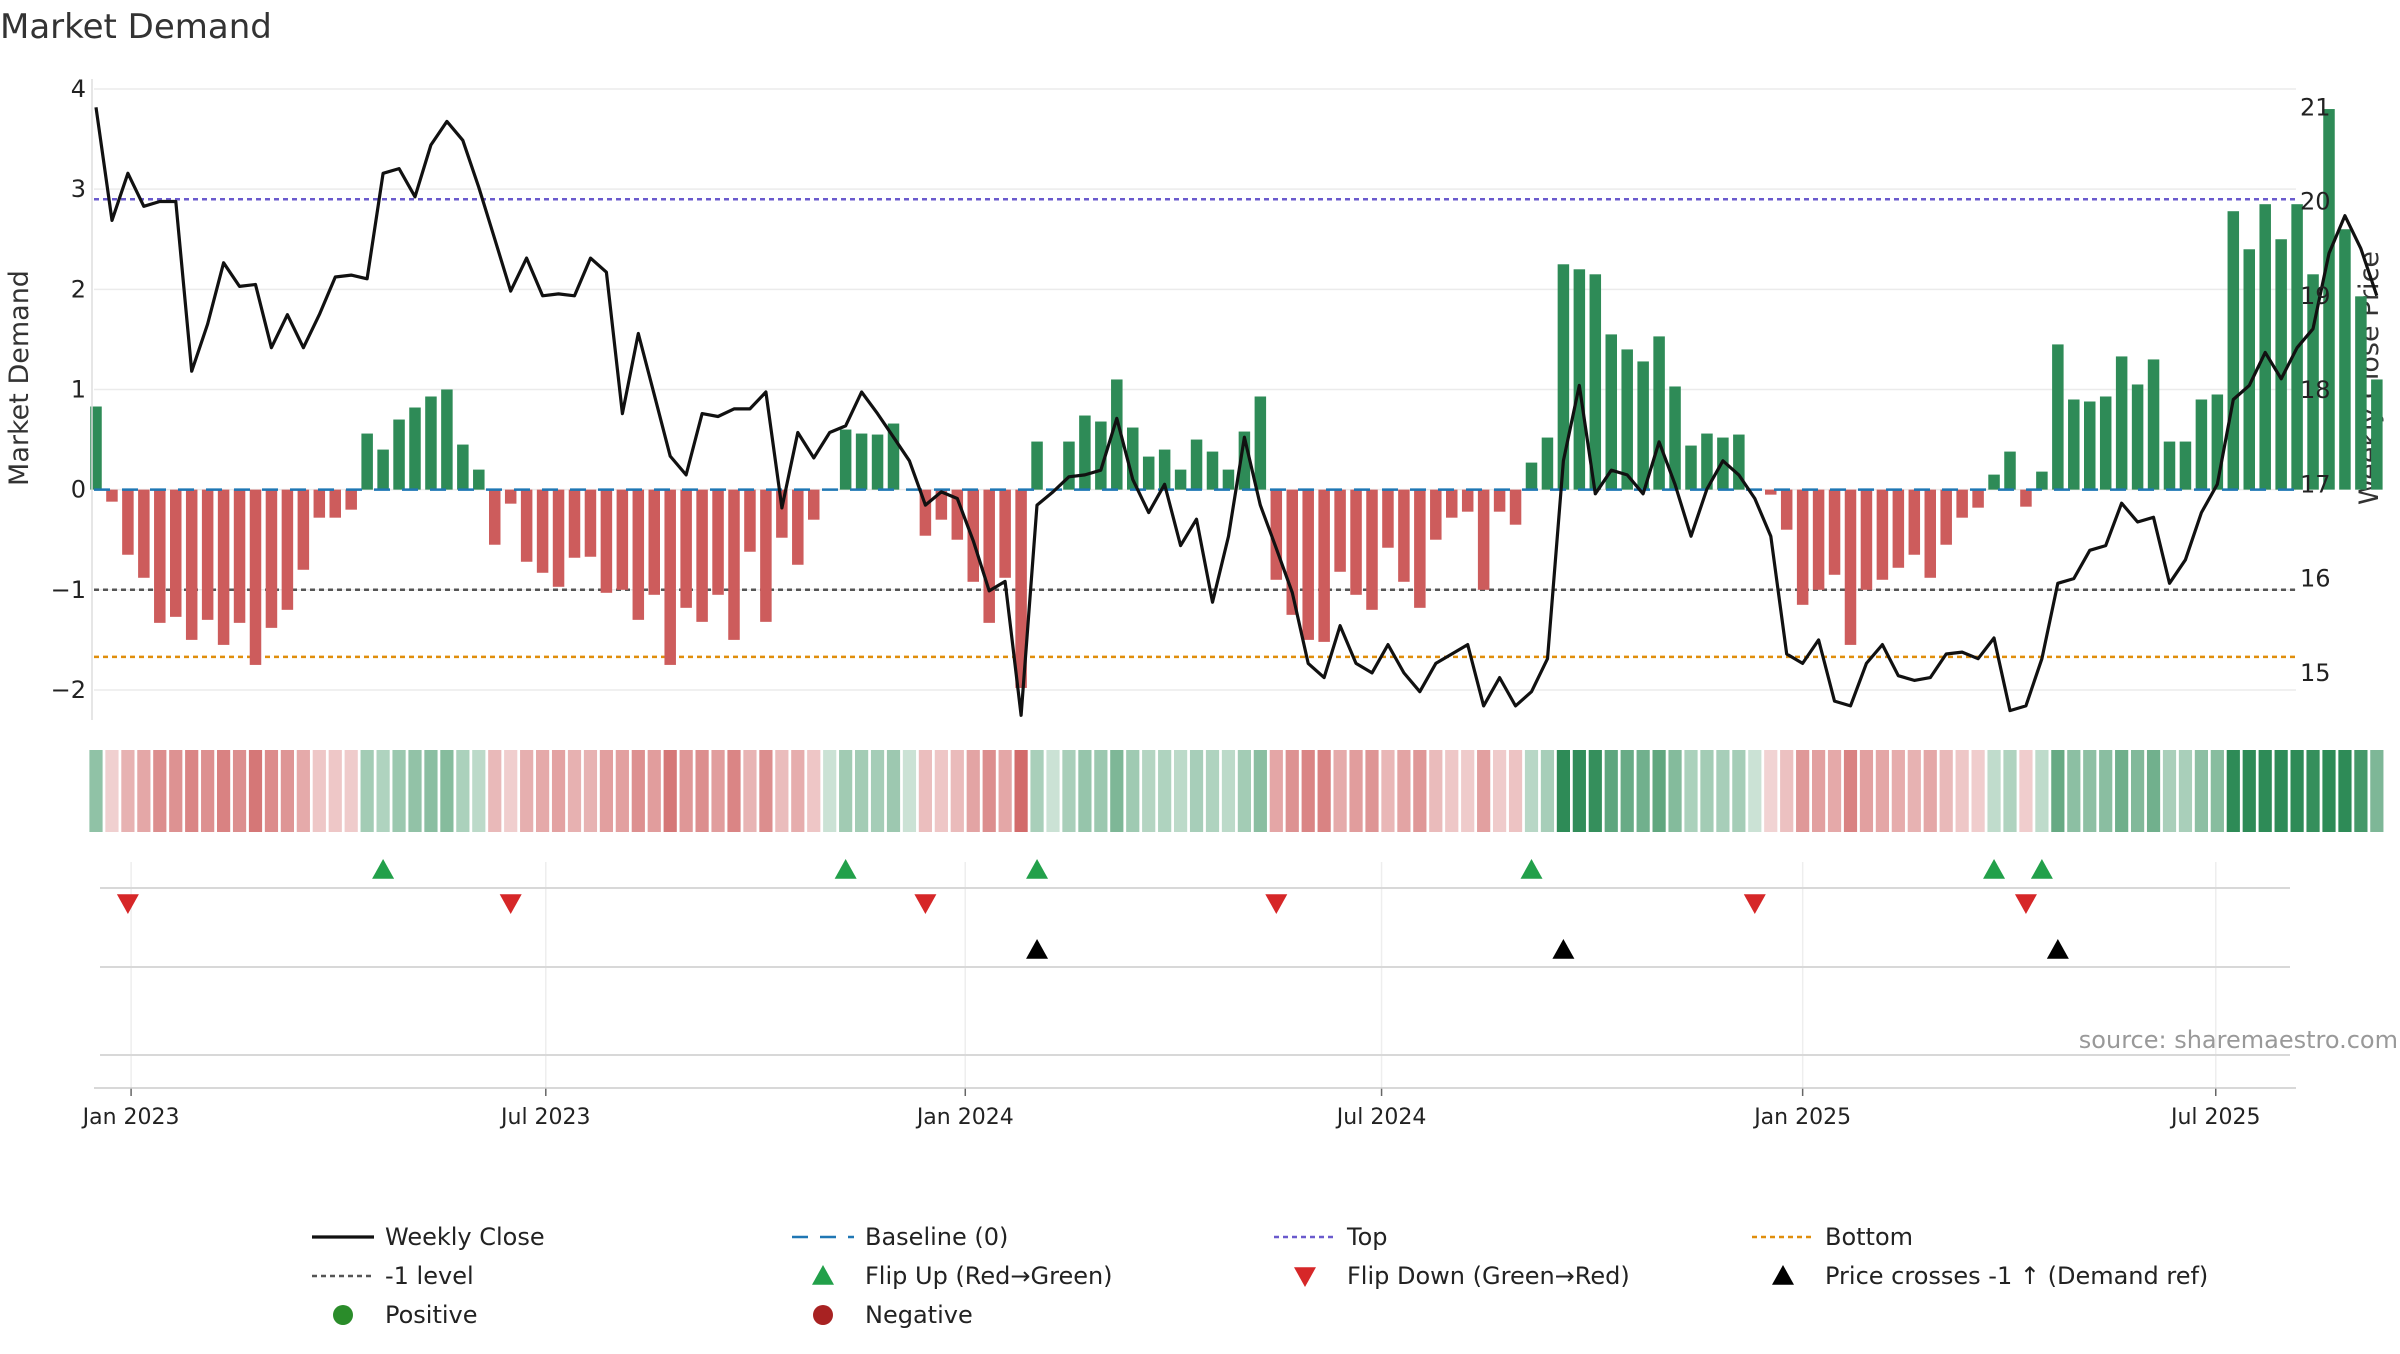  What do you see at coordinates (964, 1117) in the screenshot?
I see `x-tick-label: Jan 2024` at bounding box center [964, 1117].